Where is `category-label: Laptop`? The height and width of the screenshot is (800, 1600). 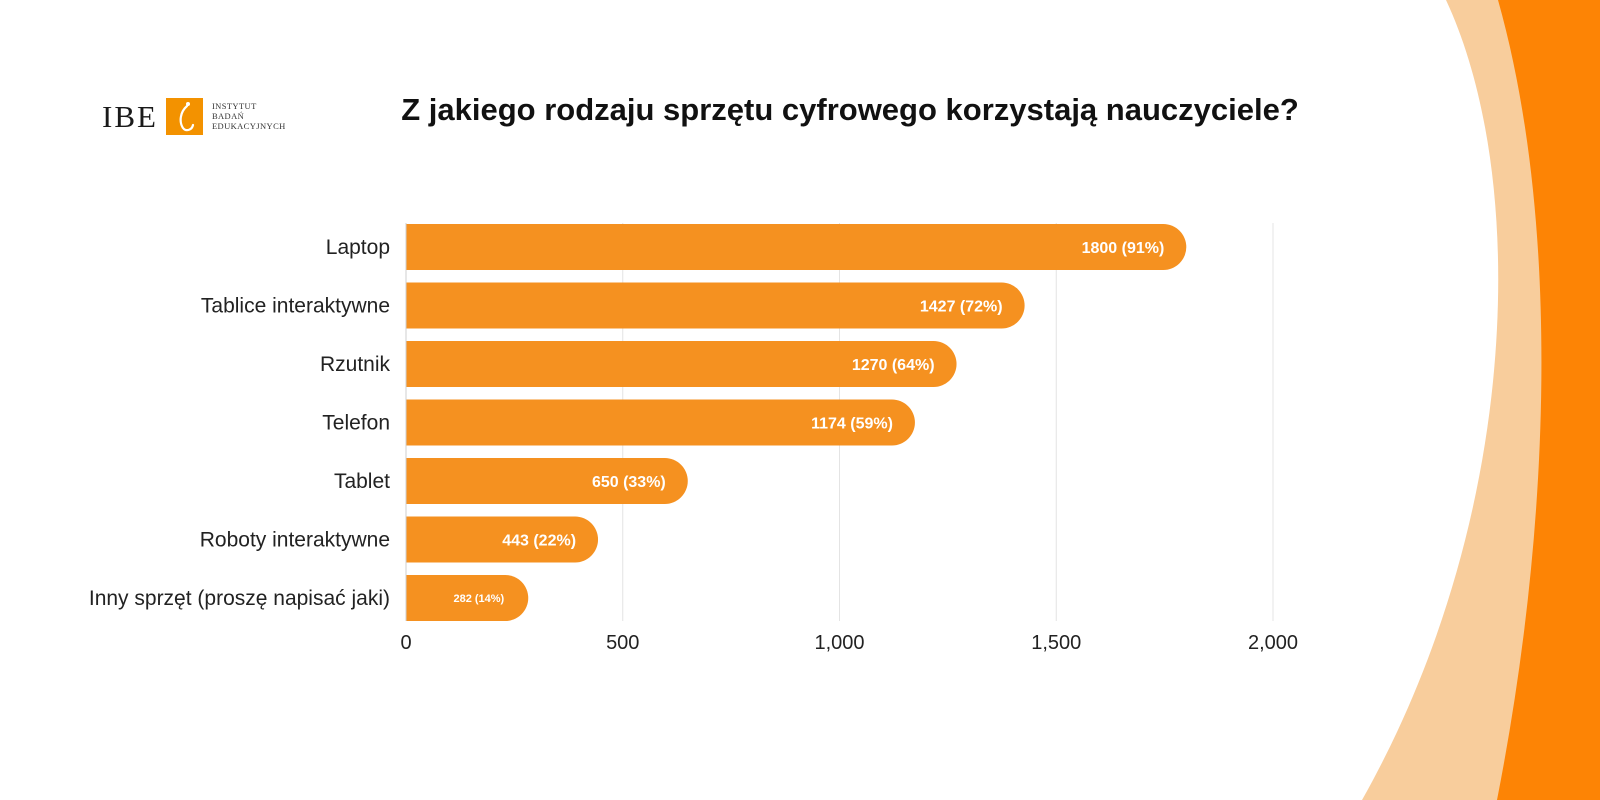 category-label: Laptop is located at coordinates (358, 247).